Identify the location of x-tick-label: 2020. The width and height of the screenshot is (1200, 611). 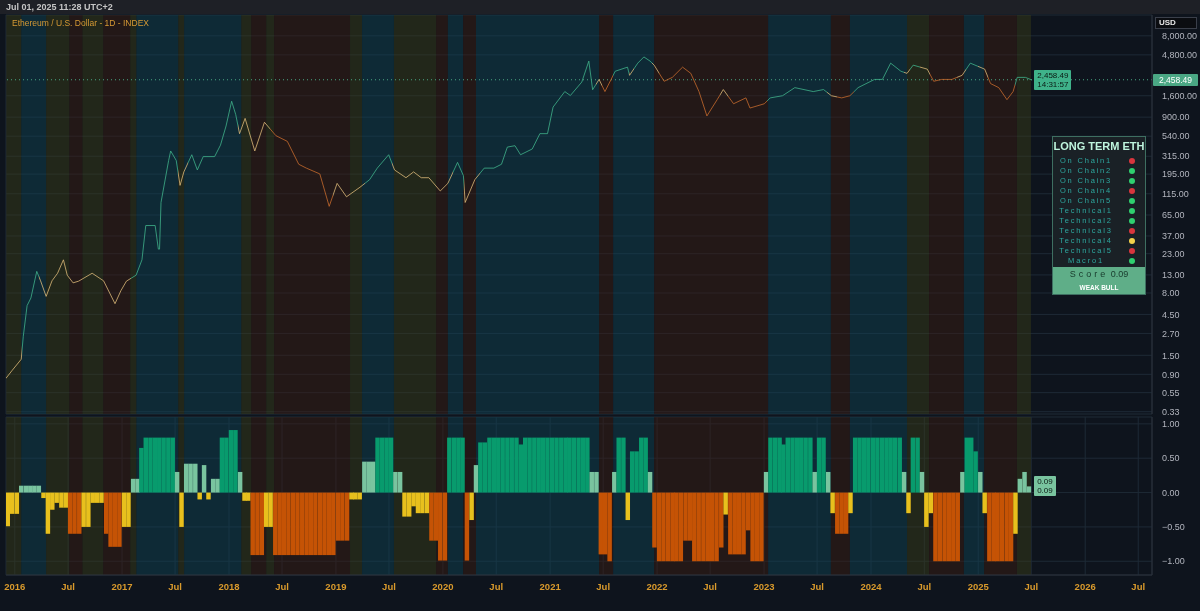
(443, 586).